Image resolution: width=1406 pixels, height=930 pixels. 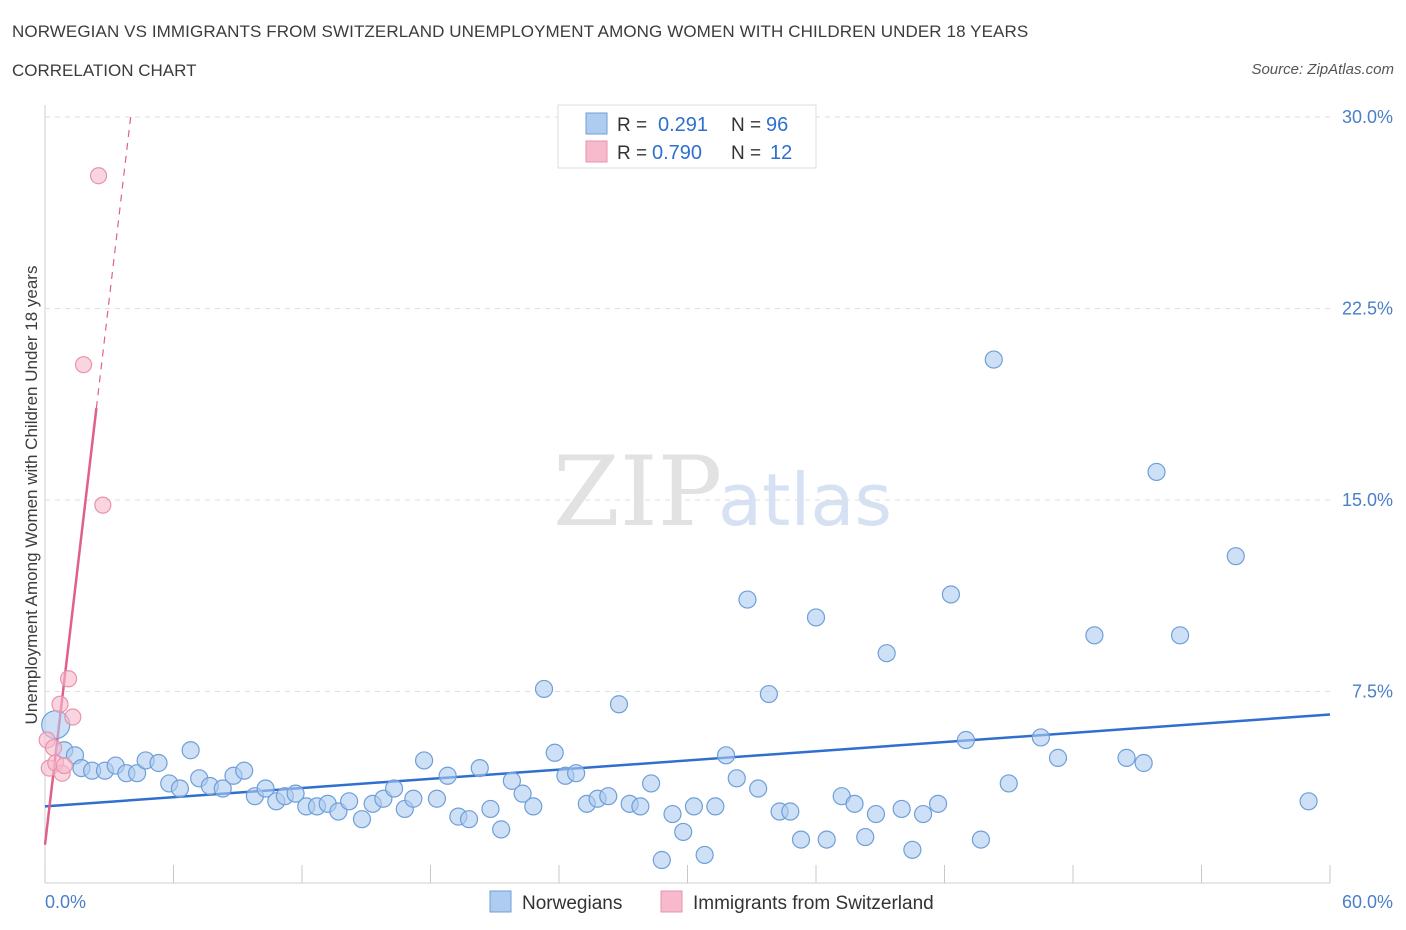 What do you see at coordinates (500, 901) in the screenshot?
I see `legend-swatch-norwegians-bottom` at bounding box center [500, 901].